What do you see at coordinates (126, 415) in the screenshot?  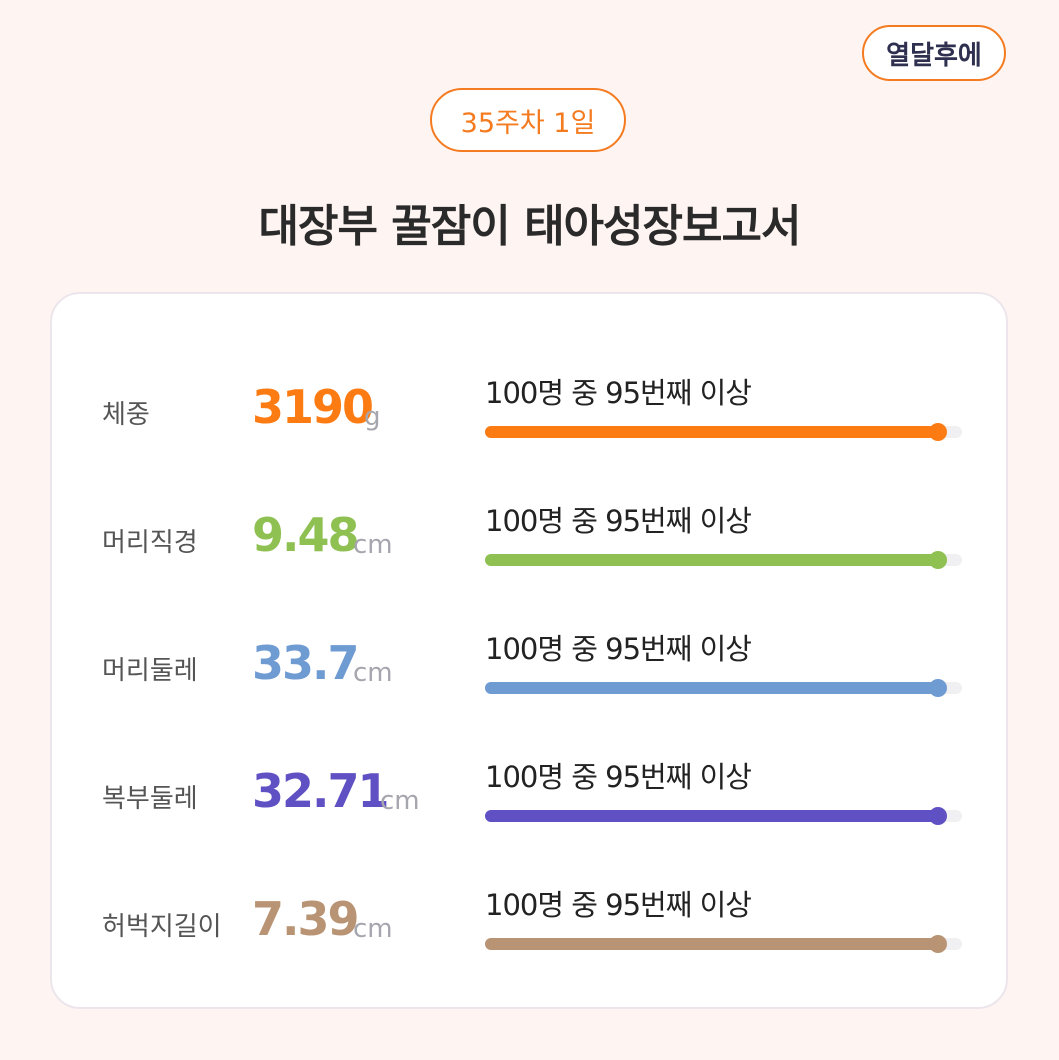 I see `measurement-label: 체중` at bounding box center [126, 415].